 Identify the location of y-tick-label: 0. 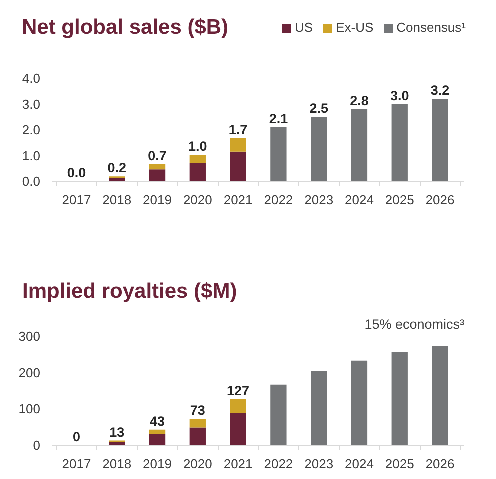
(37, 445).